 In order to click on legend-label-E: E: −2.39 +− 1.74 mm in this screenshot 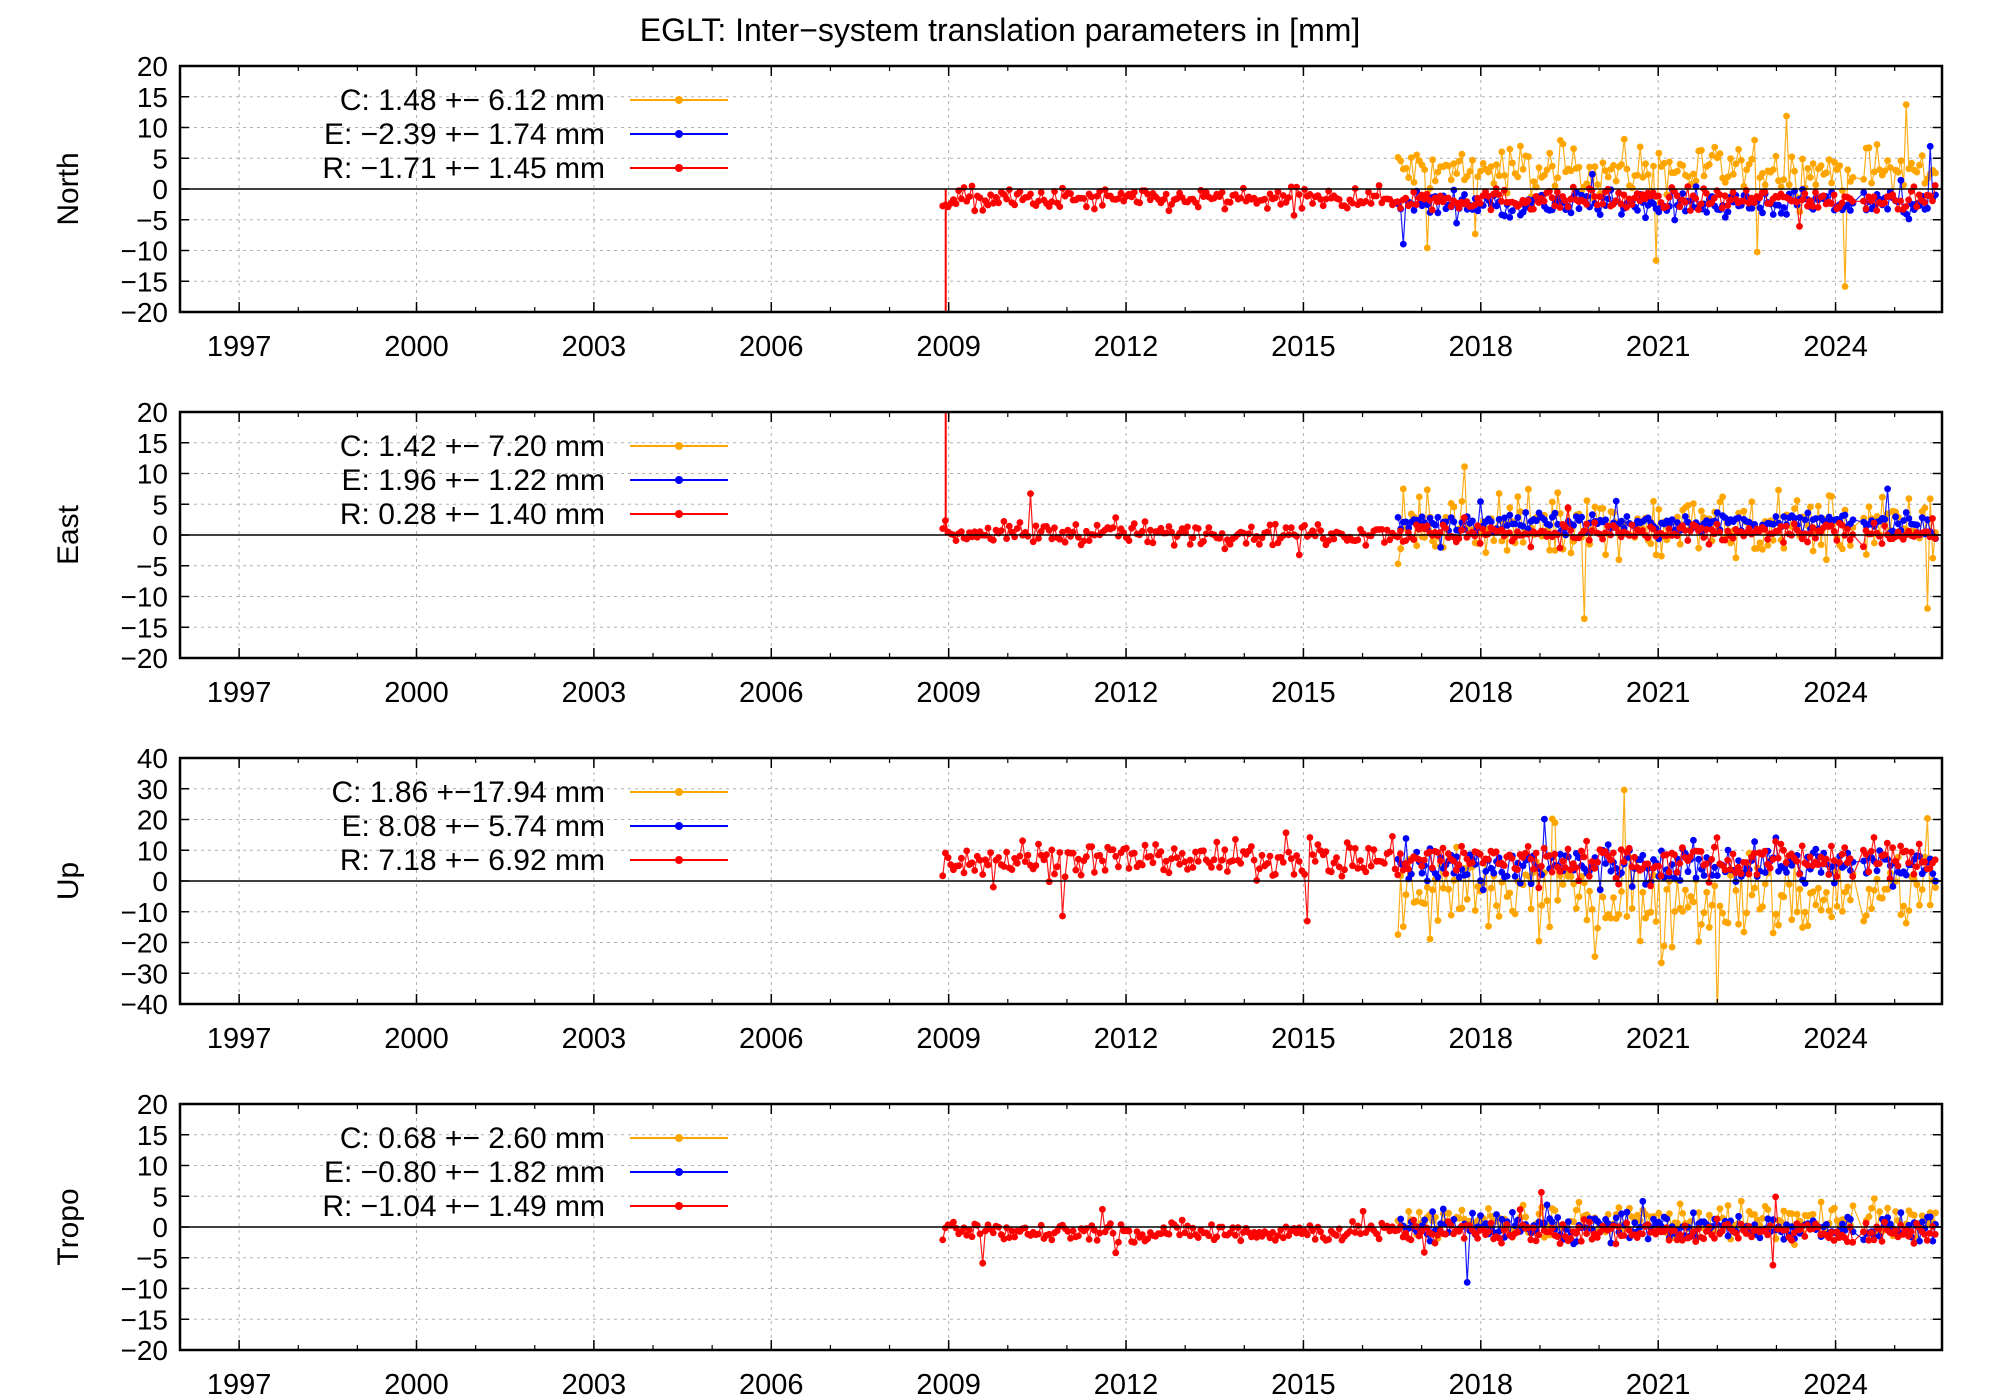, I will do `click(464, 134)`.